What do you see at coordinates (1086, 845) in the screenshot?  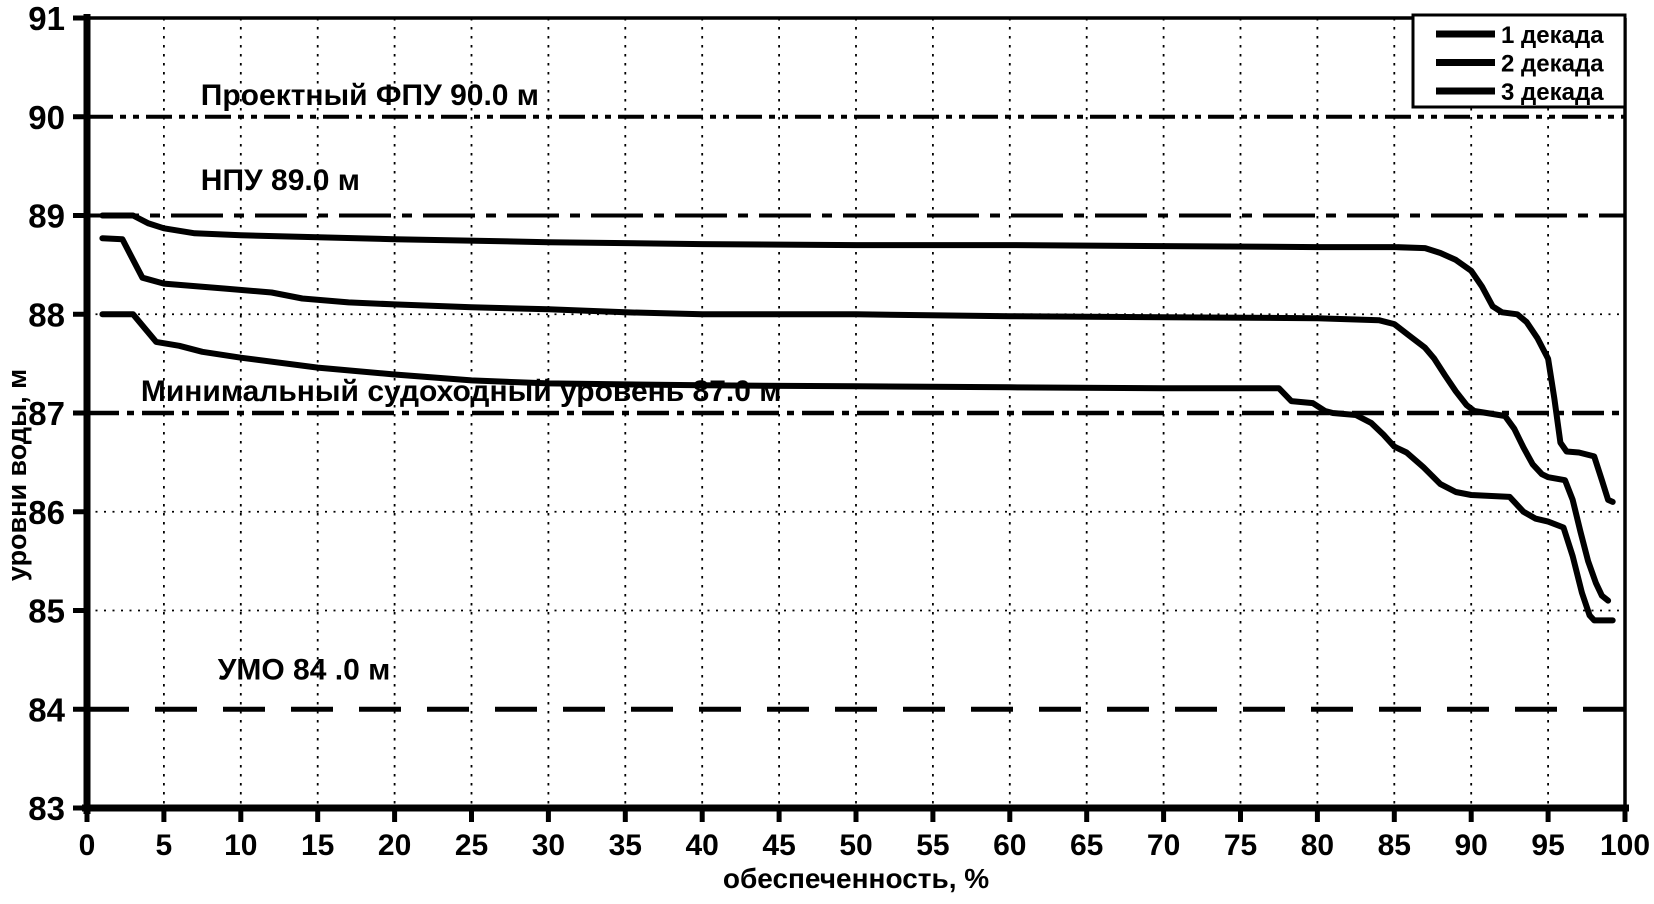 I see `x-tick-label: 65` at bounding box center [1086, 845].